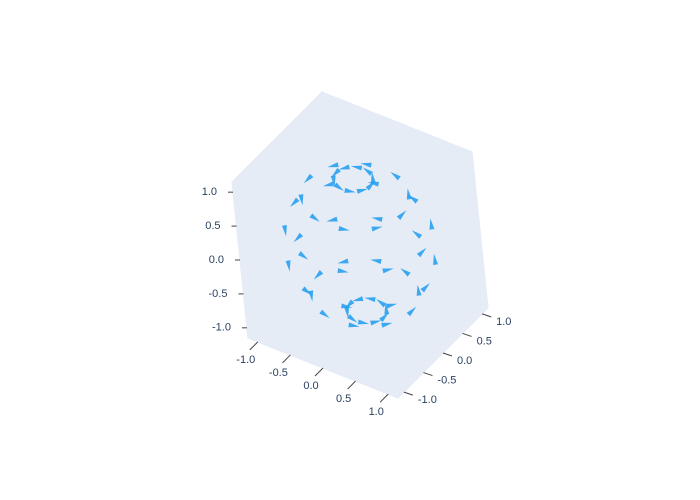 The width and height of the screenshot is (700, 500). What do you see at coordinates (218, 294) in the screenshot?
I see `z-tick-label: -0.5` at bounding box center [218, 294].